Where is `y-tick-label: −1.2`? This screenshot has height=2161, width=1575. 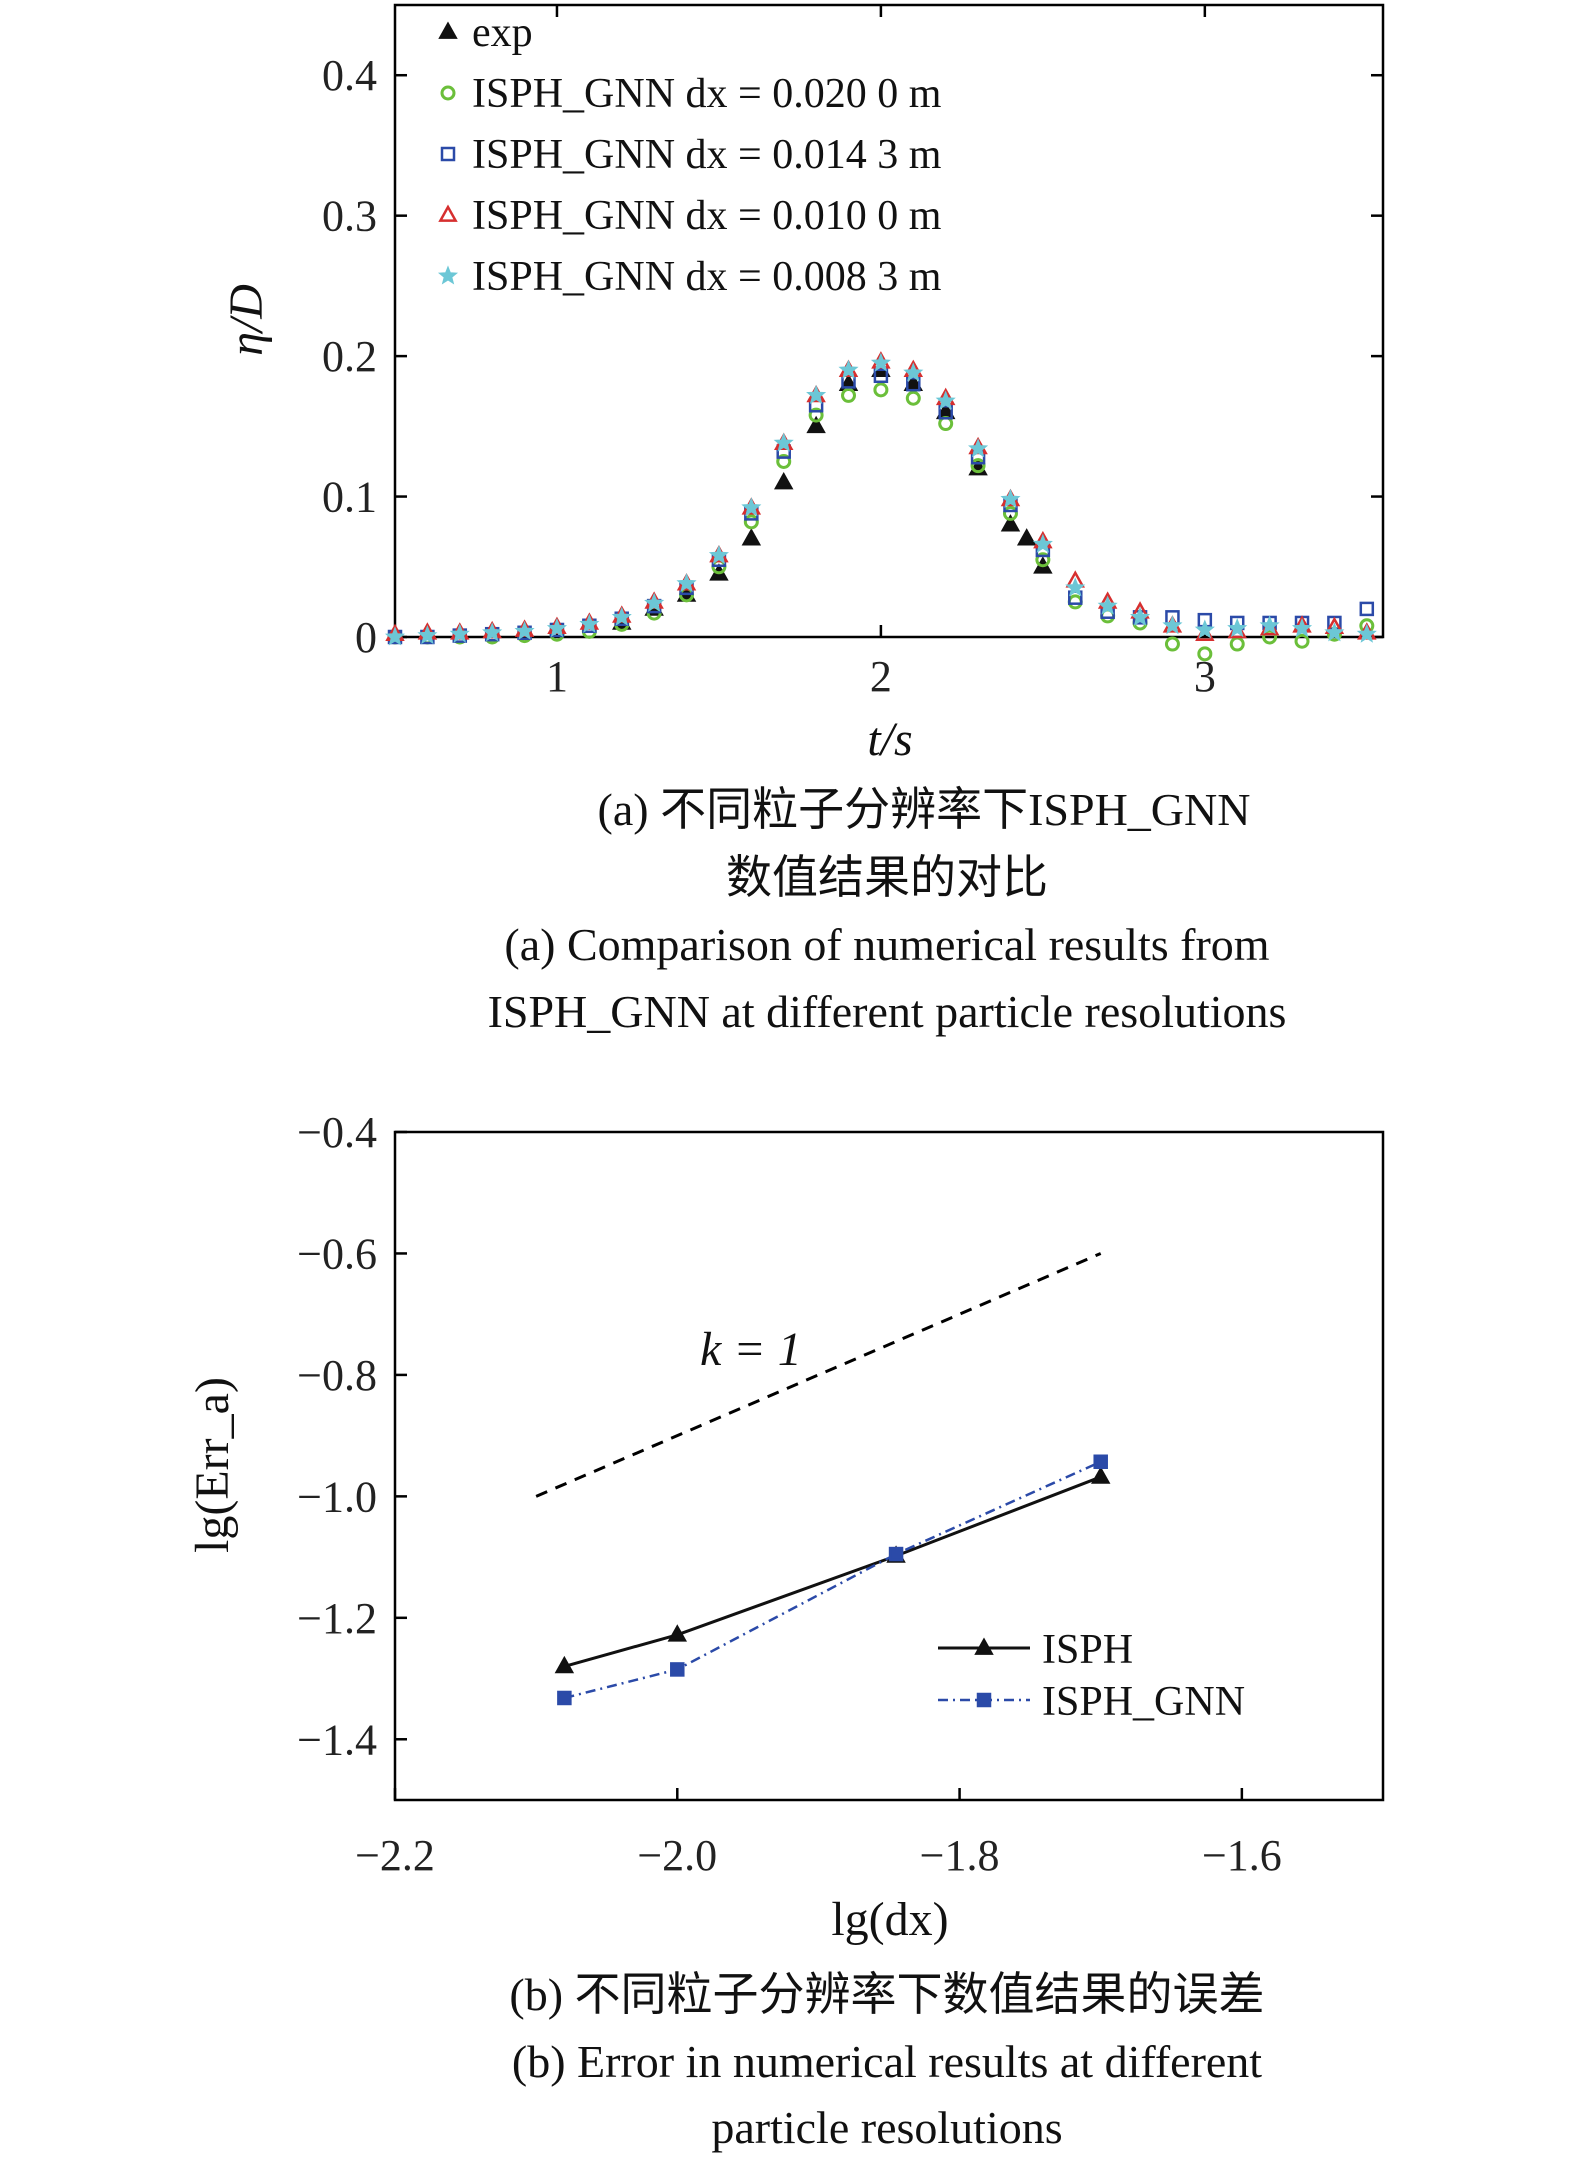
y-tick-label: −1.2 is located at coordinates (337, 1618).